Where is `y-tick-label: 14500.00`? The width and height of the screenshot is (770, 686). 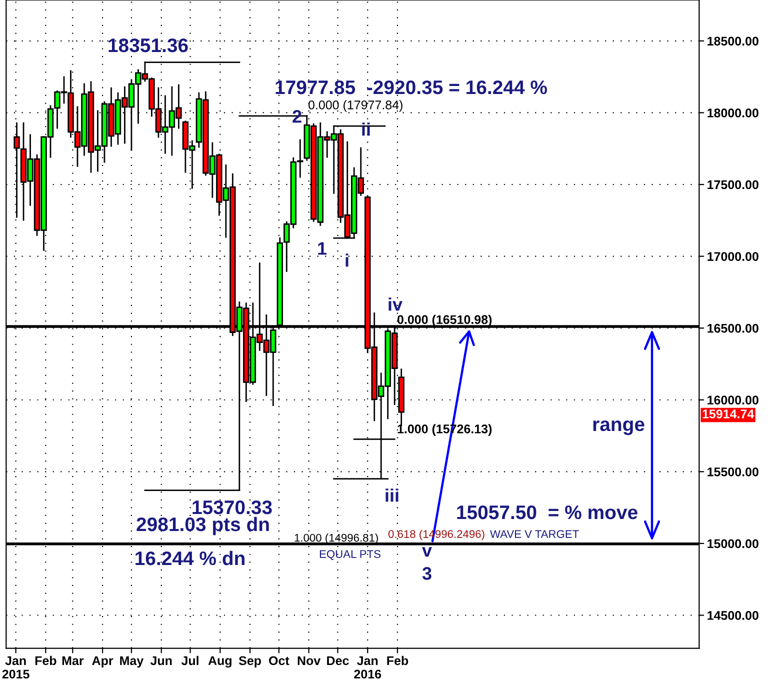
y-tick-label: 14500.00 is located at coordinates (733, 615).